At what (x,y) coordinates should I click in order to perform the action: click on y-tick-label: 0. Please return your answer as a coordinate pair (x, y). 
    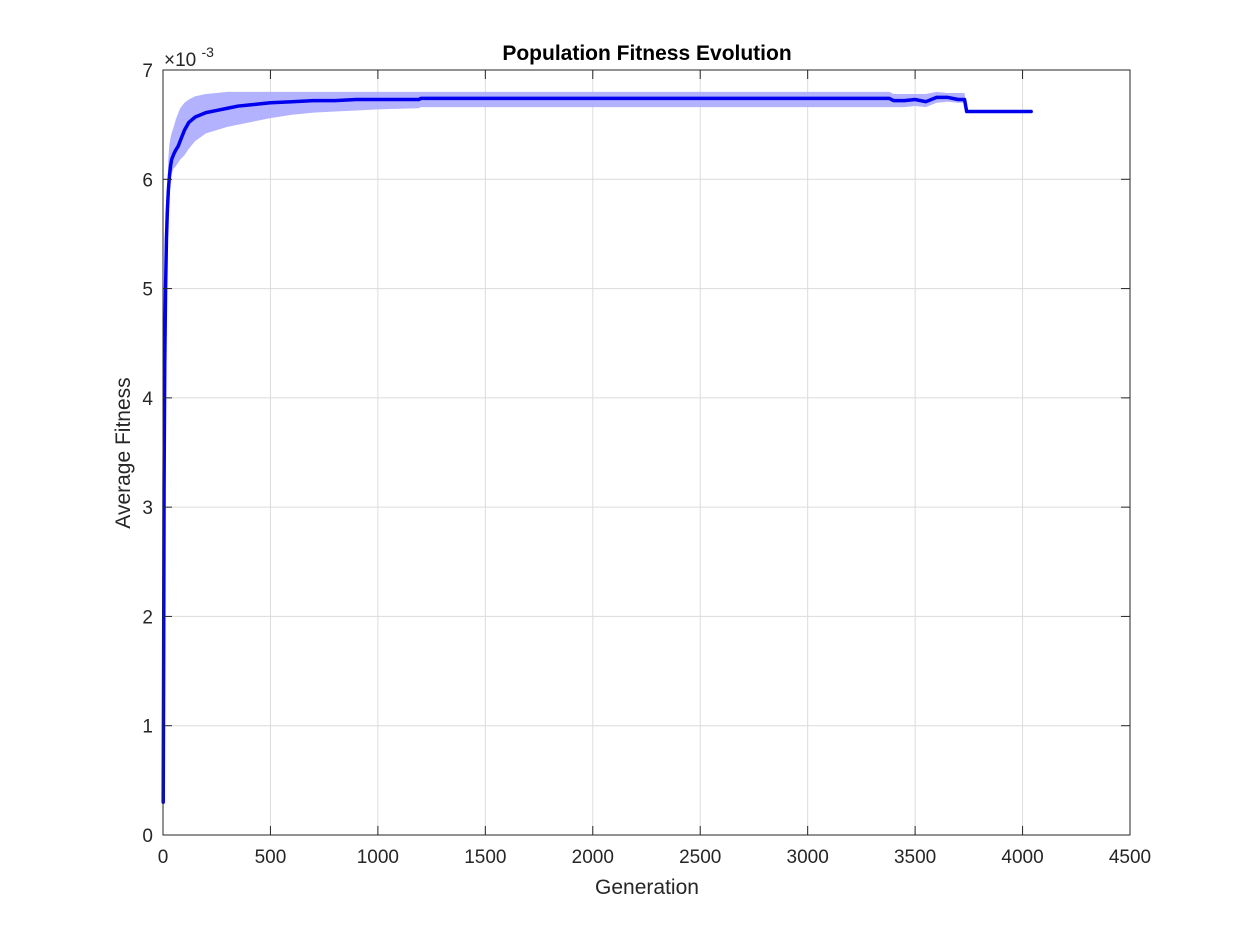
    Looking at the image, I should click on (147, 836).